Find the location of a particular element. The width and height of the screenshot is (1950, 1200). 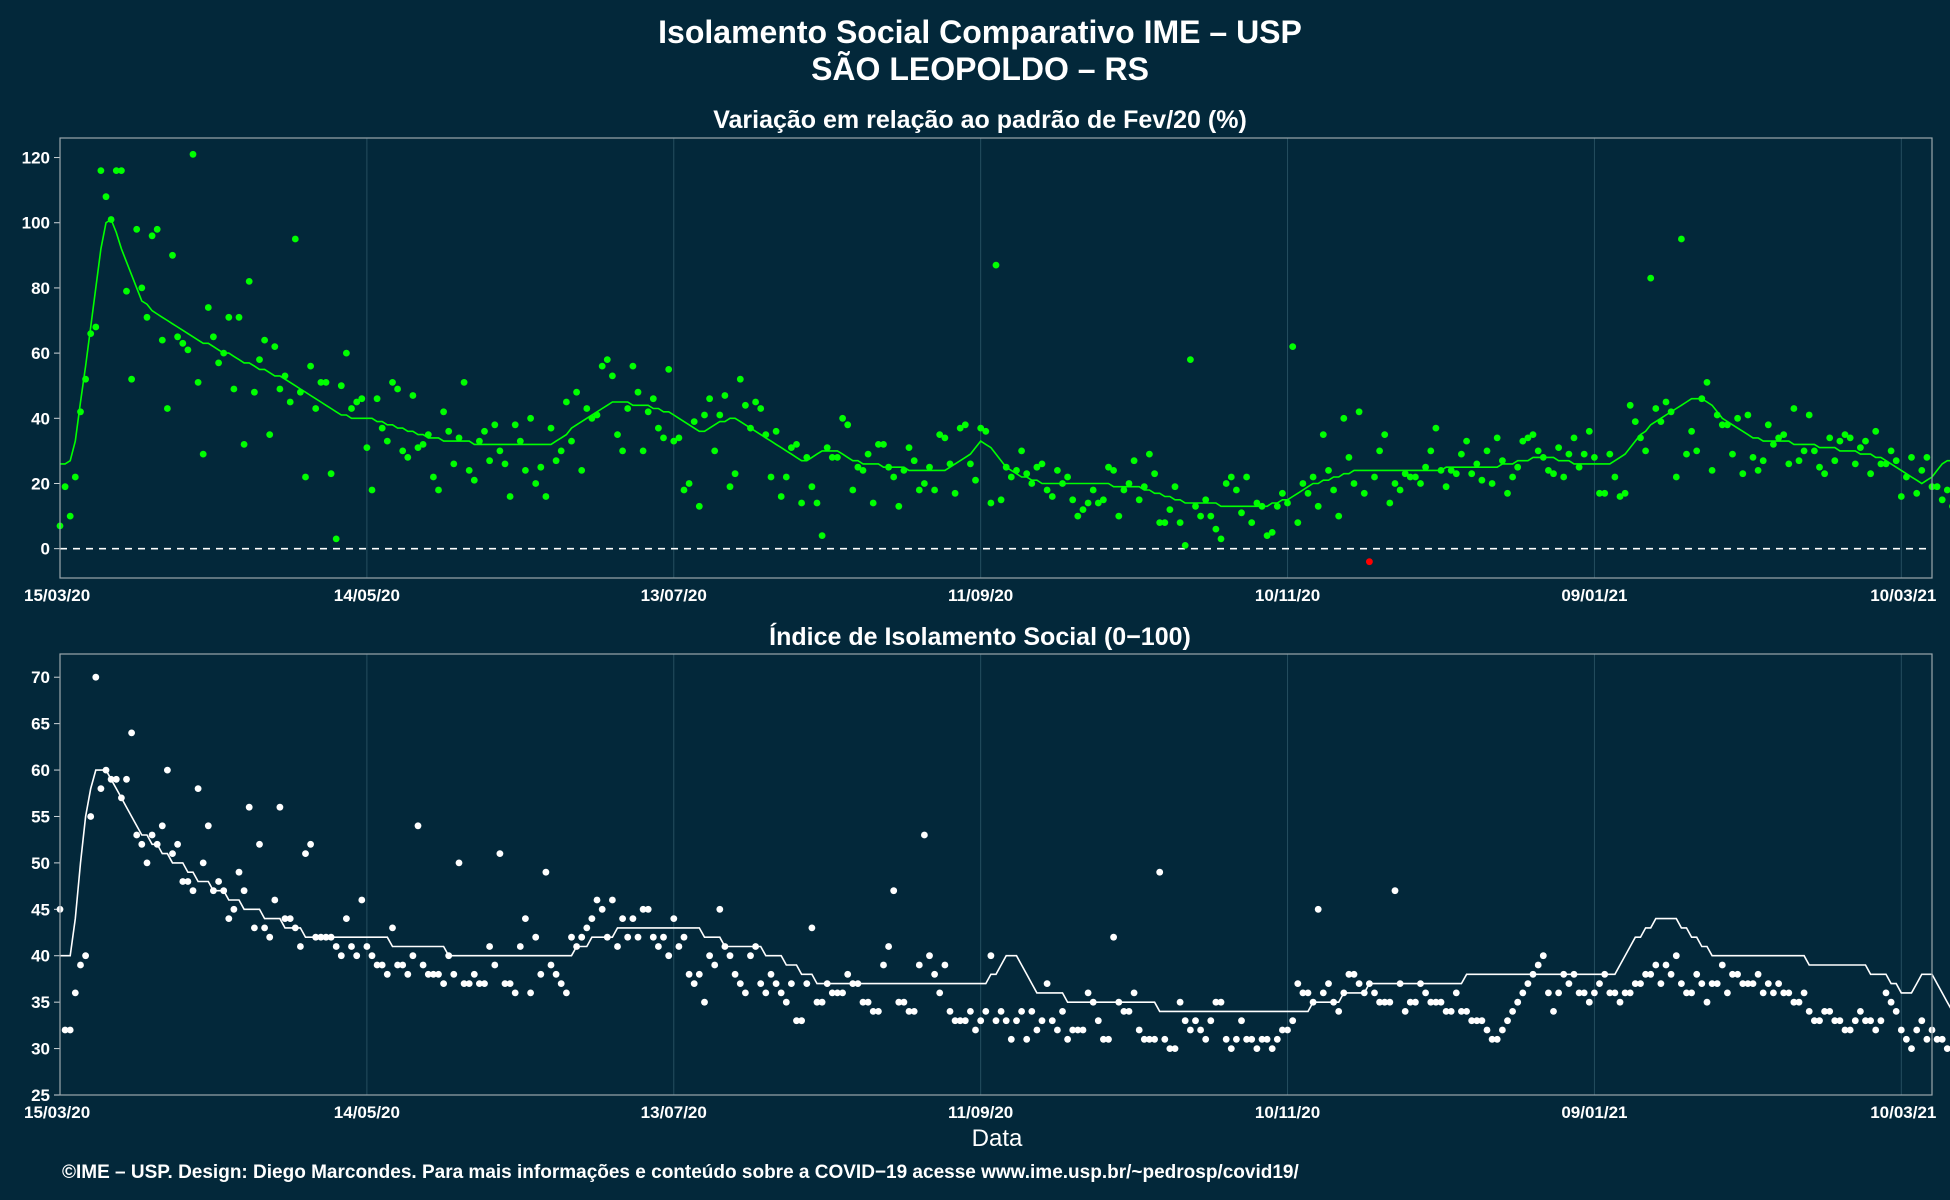

top-x-tick-label: 10/03/21 is located at coordinates (1903, 595).